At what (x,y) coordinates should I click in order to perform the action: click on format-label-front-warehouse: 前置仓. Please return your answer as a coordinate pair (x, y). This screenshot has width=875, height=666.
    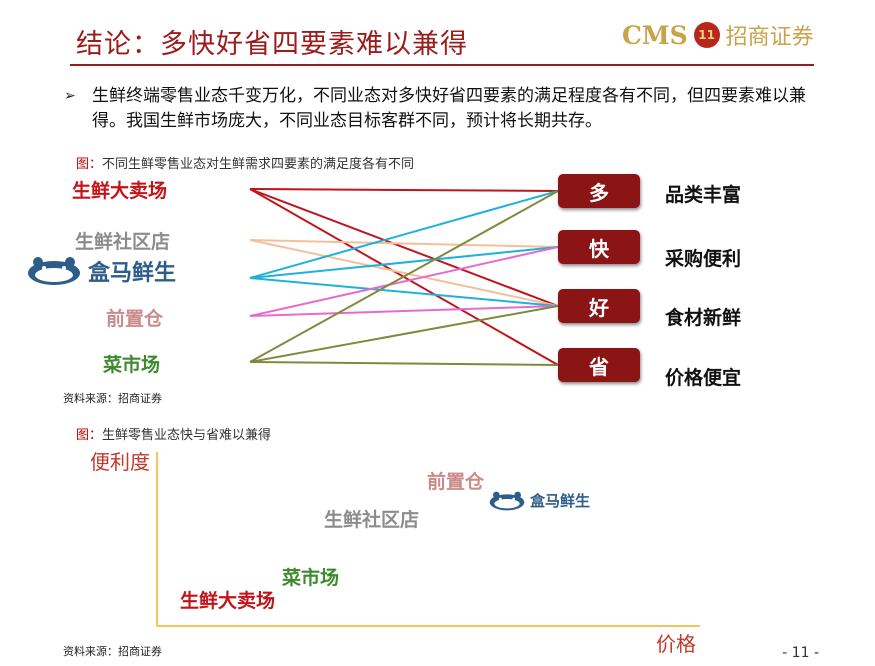
    Looking at the image, I should click on (135, 319).